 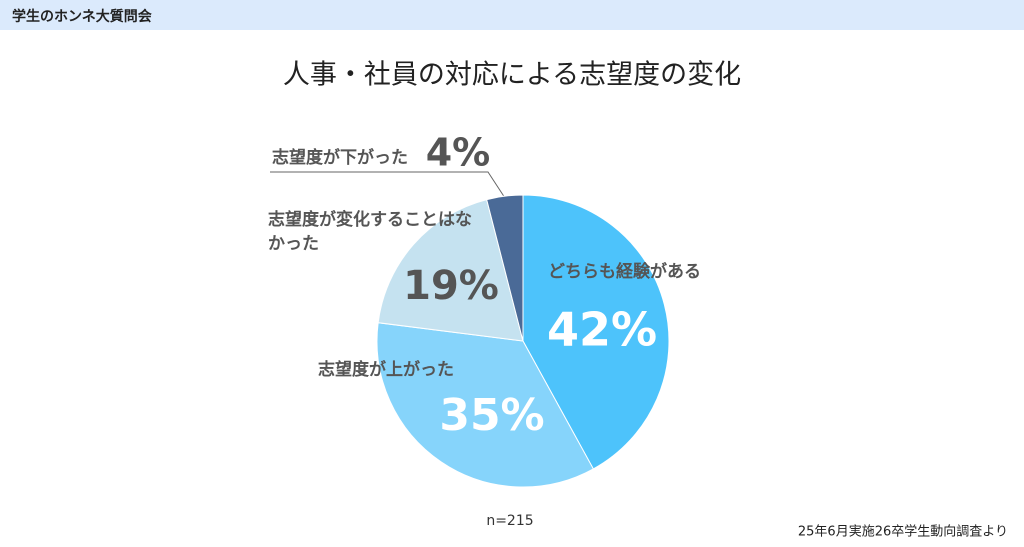 What do you see at coordinates (602, 330) in the screenshot?
I see `value-label: 42%` at bounding box center [602, 330].